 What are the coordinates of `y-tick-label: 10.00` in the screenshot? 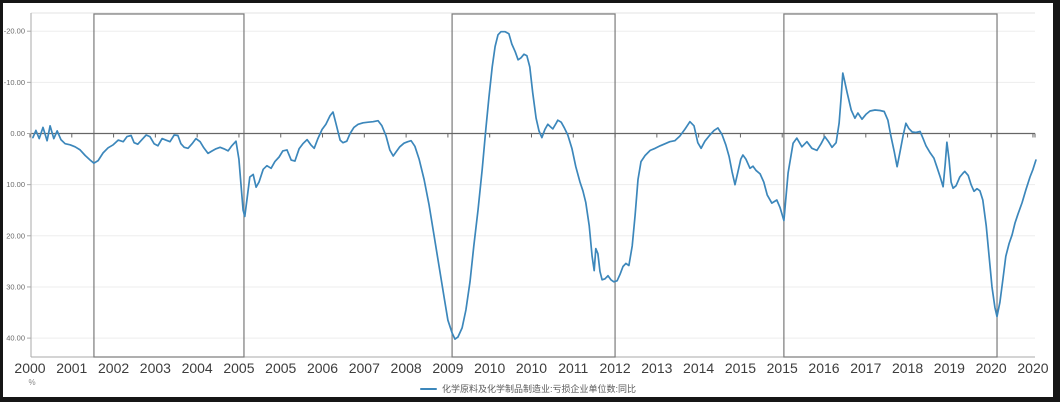 It's located at (15, 184).